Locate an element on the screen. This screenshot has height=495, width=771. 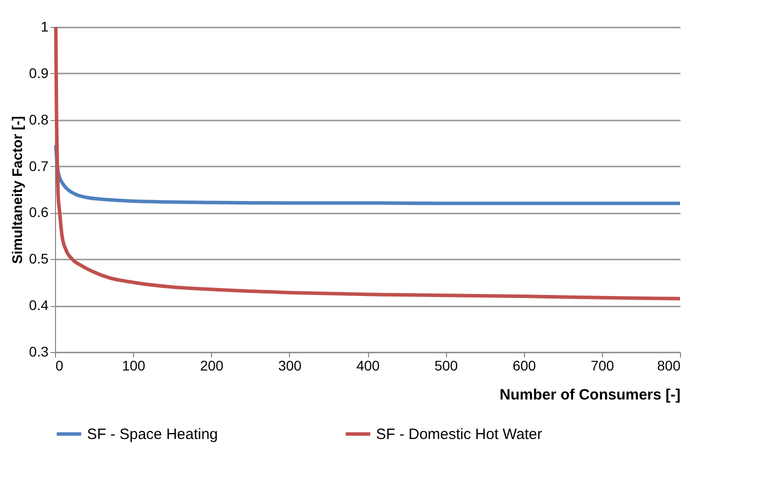
x-tick-label: 200 is located at coordinates (212, 366).